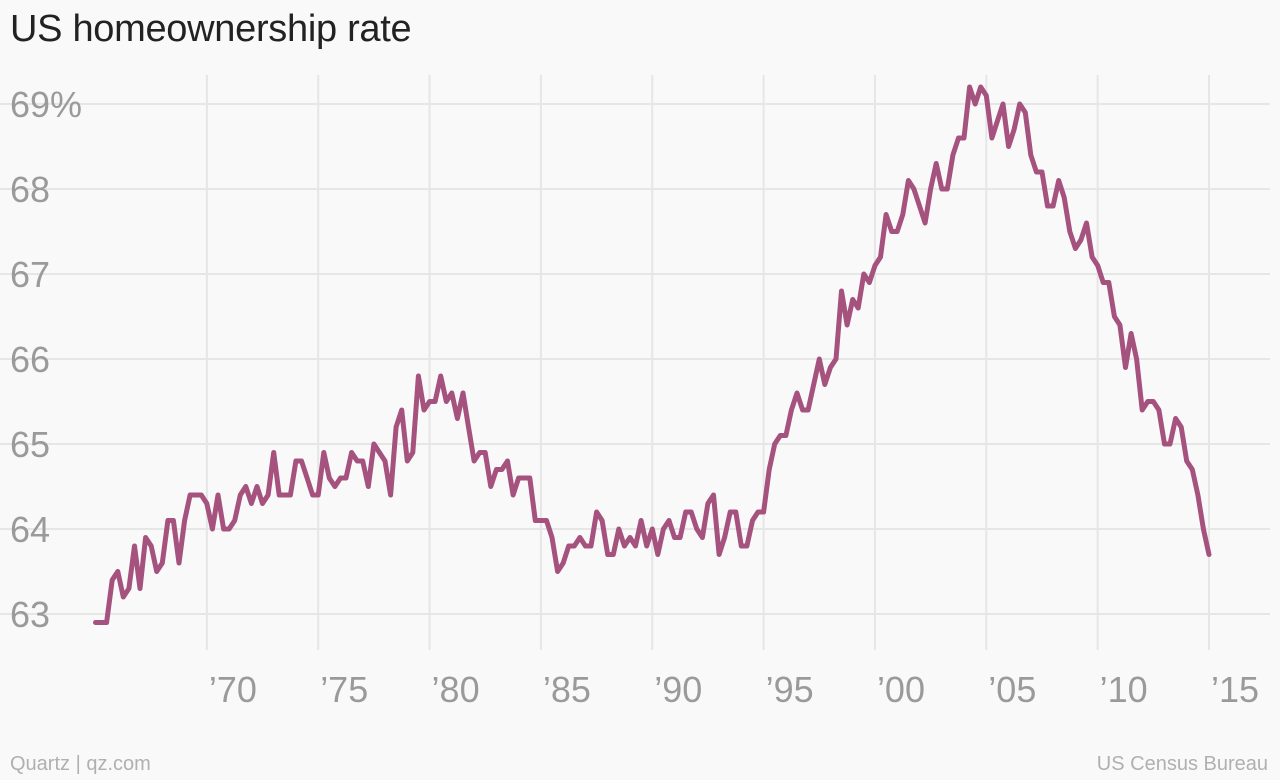  I want to click on y-tick-label: 63, so click(30, 614).